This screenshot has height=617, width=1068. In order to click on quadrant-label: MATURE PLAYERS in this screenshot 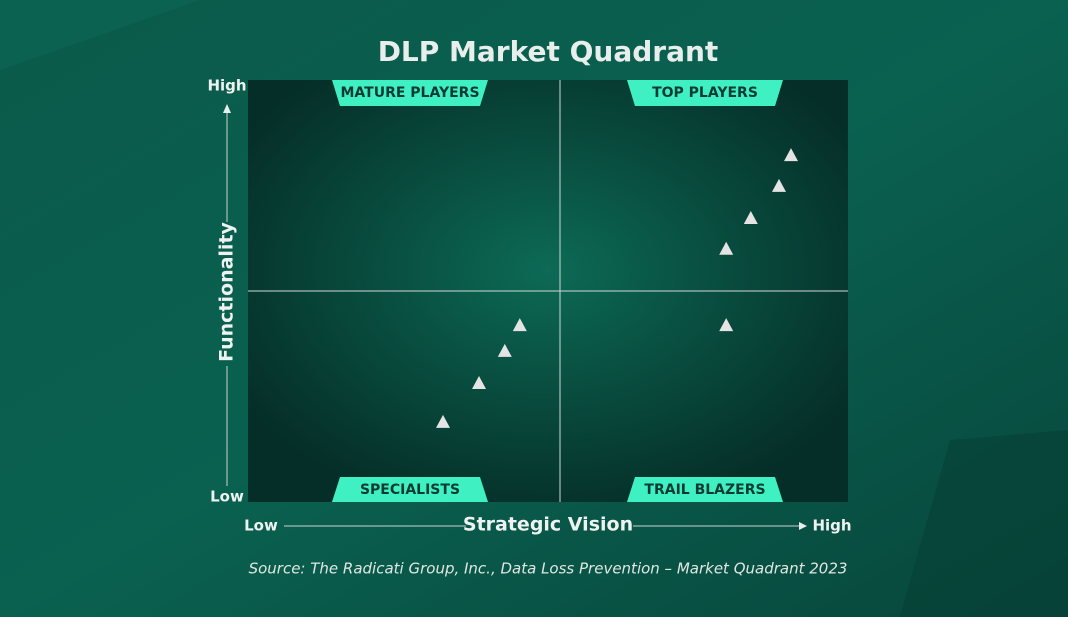, I will do `click(409, 93)`.